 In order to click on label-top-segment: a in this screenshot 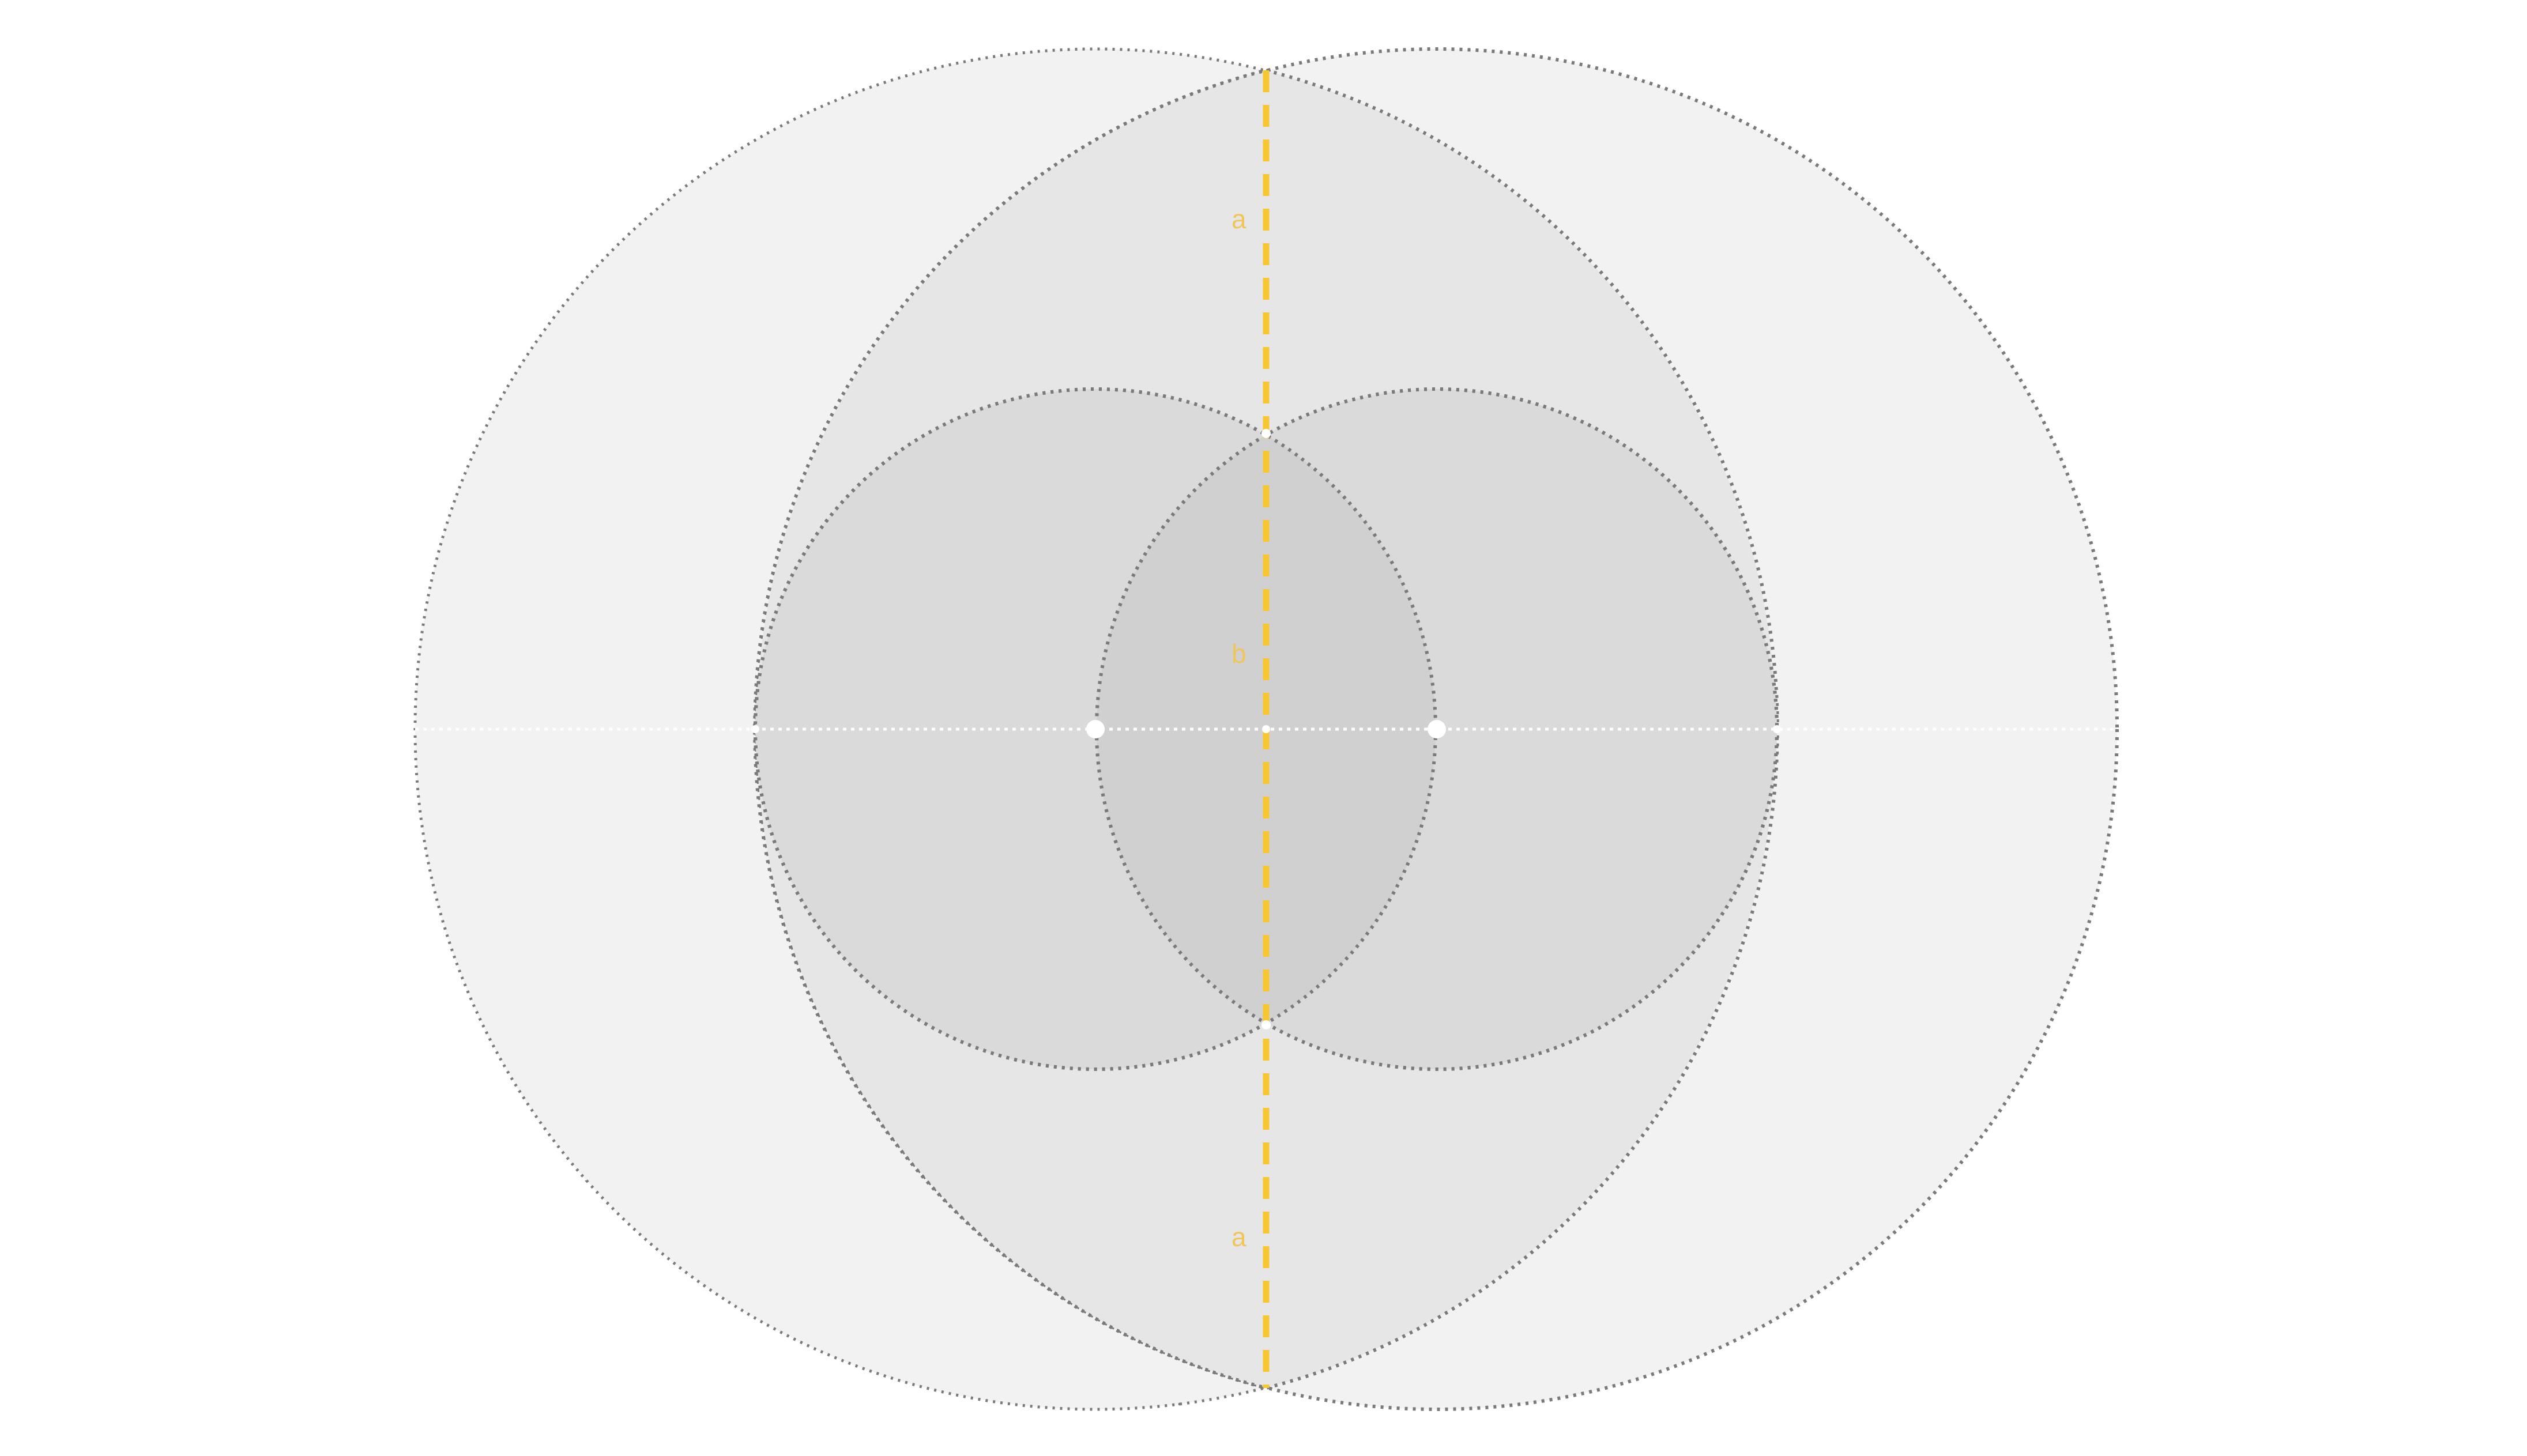, I will do `click(1239, 219)`.